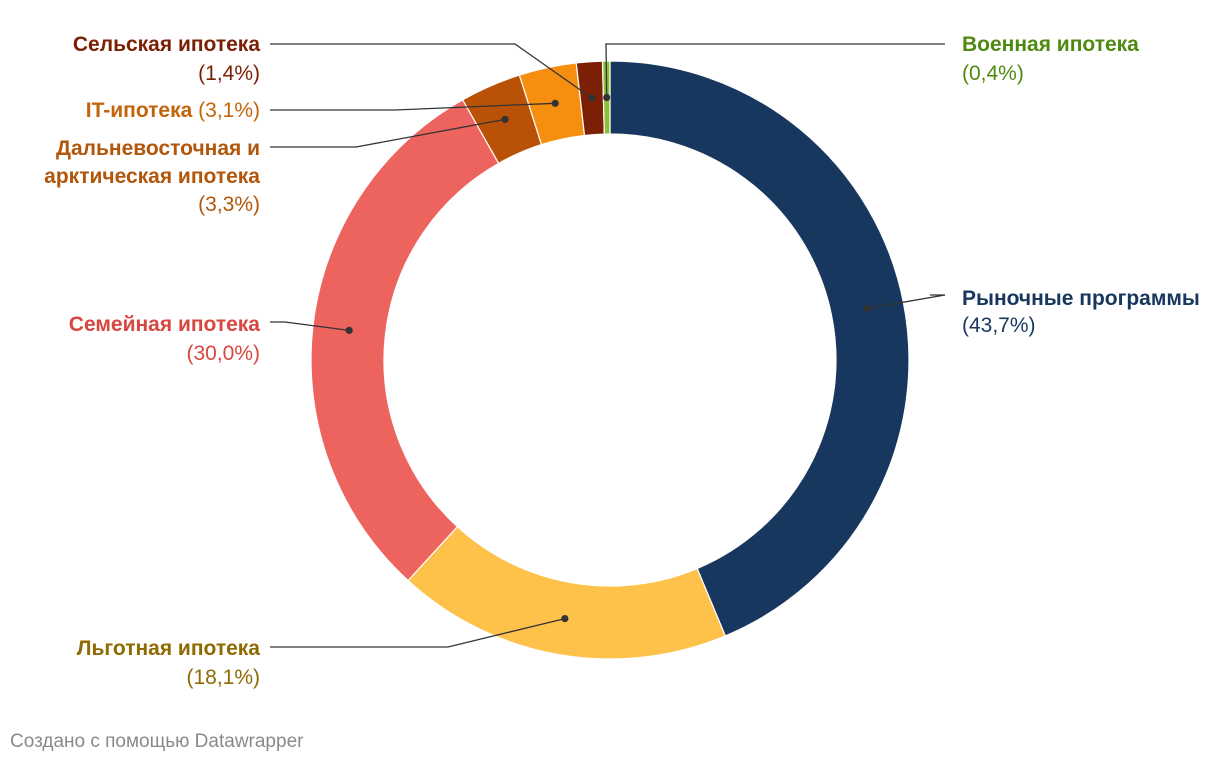 Image resolution: width=1220 pixels, height=771 pixels. What do you see at coordinates (405, 340) in the screenshot?
I see `slice-семейная-ипотека` at bounding box center [405, 340].